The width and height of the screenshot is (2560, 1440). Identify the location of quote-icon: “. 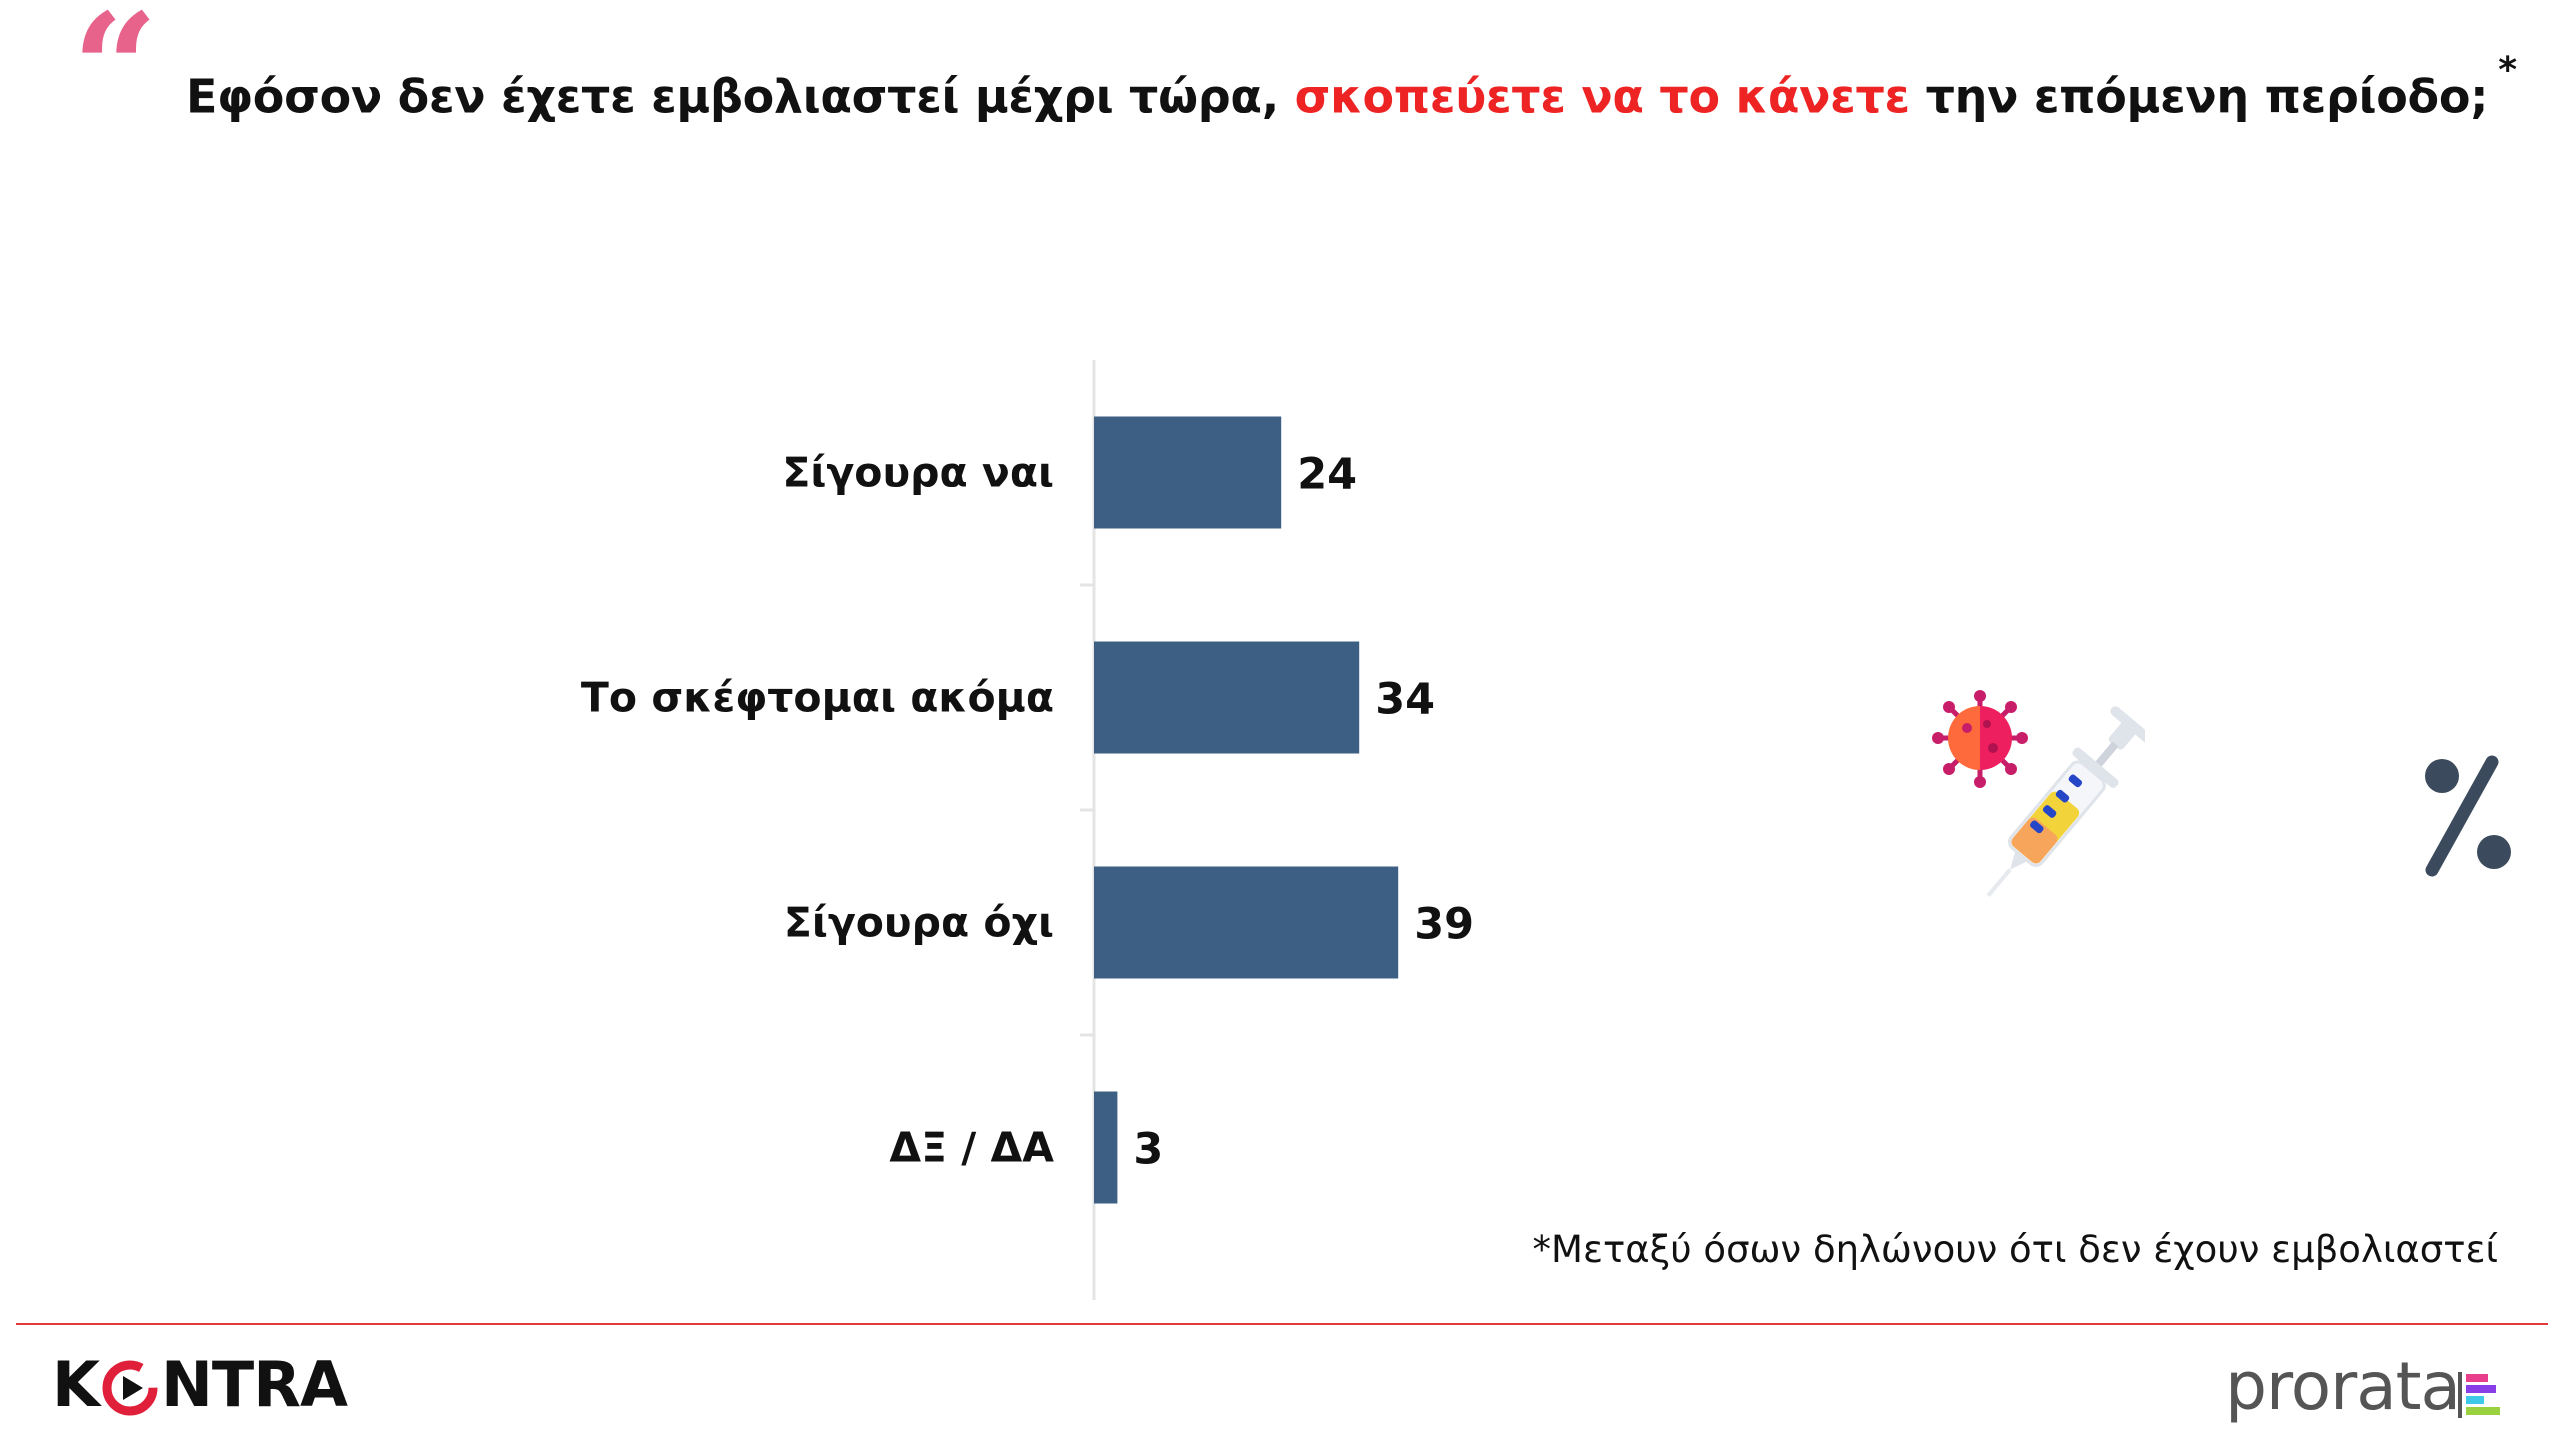
(115, 78).